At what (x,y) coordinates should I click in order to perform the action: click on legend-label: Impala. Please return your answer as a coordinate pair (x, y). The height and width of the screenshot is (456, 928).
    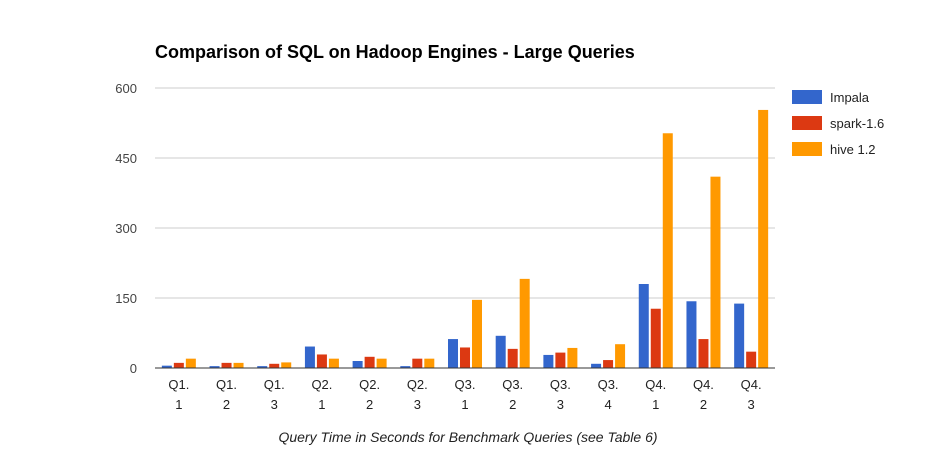
    Looking at the image, I should click on (850, 97).